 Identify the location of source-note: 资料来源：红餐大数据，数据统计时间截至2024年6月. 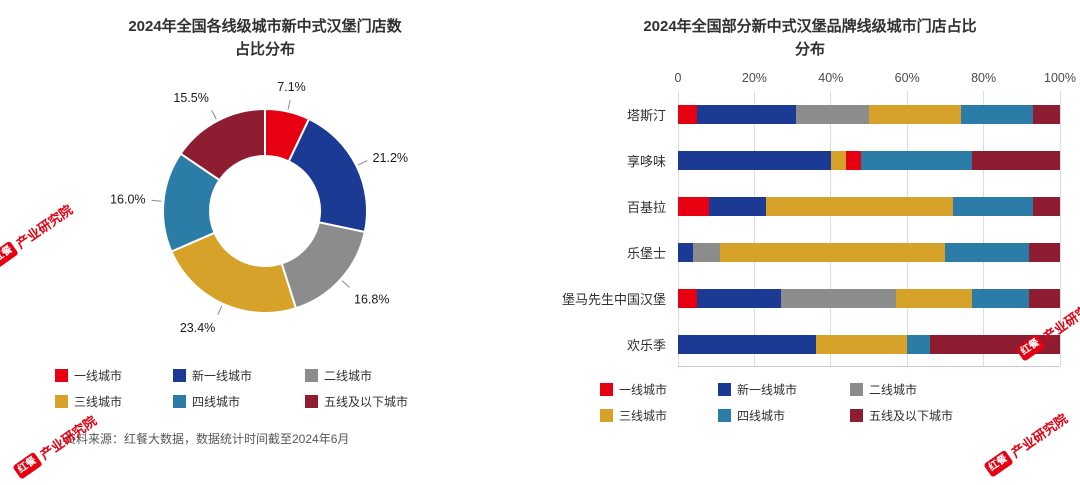
(207, 439).